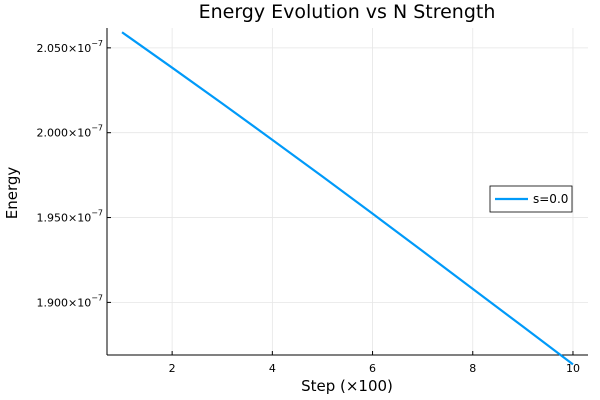  What do you see at coordinates (73, 174) in the screenshot?
I see `y-axis-ticks: 1.900×10⁻⁷ 1.950×10⁻⁷ 2.000×10⁻⁷ 2.050×10⁻⁷` at bounding box center [73, 174].